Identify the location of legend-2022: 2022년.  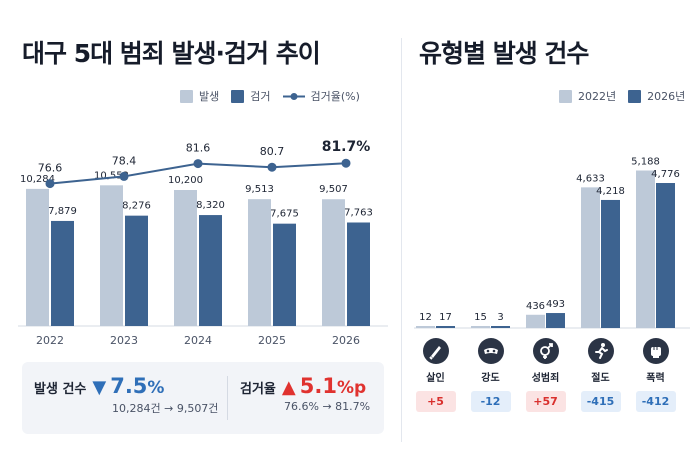
(587, 96).